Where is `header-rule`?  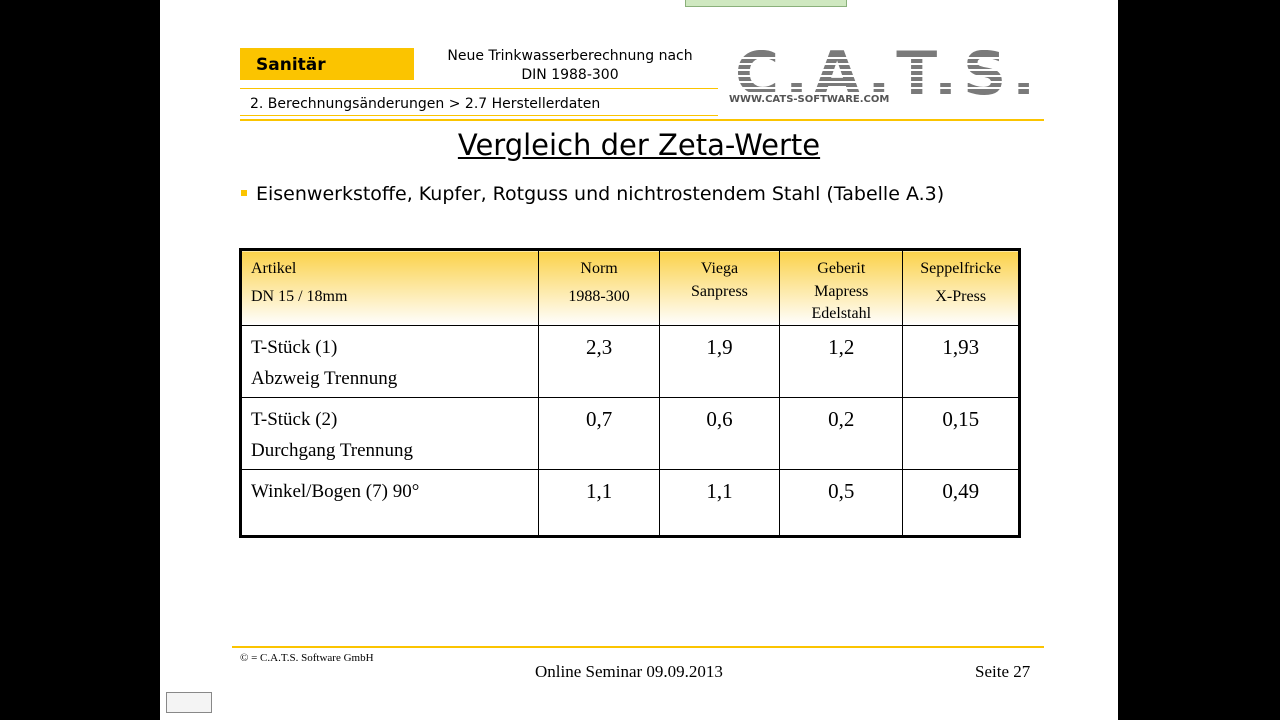
header-rule is located at coordinates (642, 120).